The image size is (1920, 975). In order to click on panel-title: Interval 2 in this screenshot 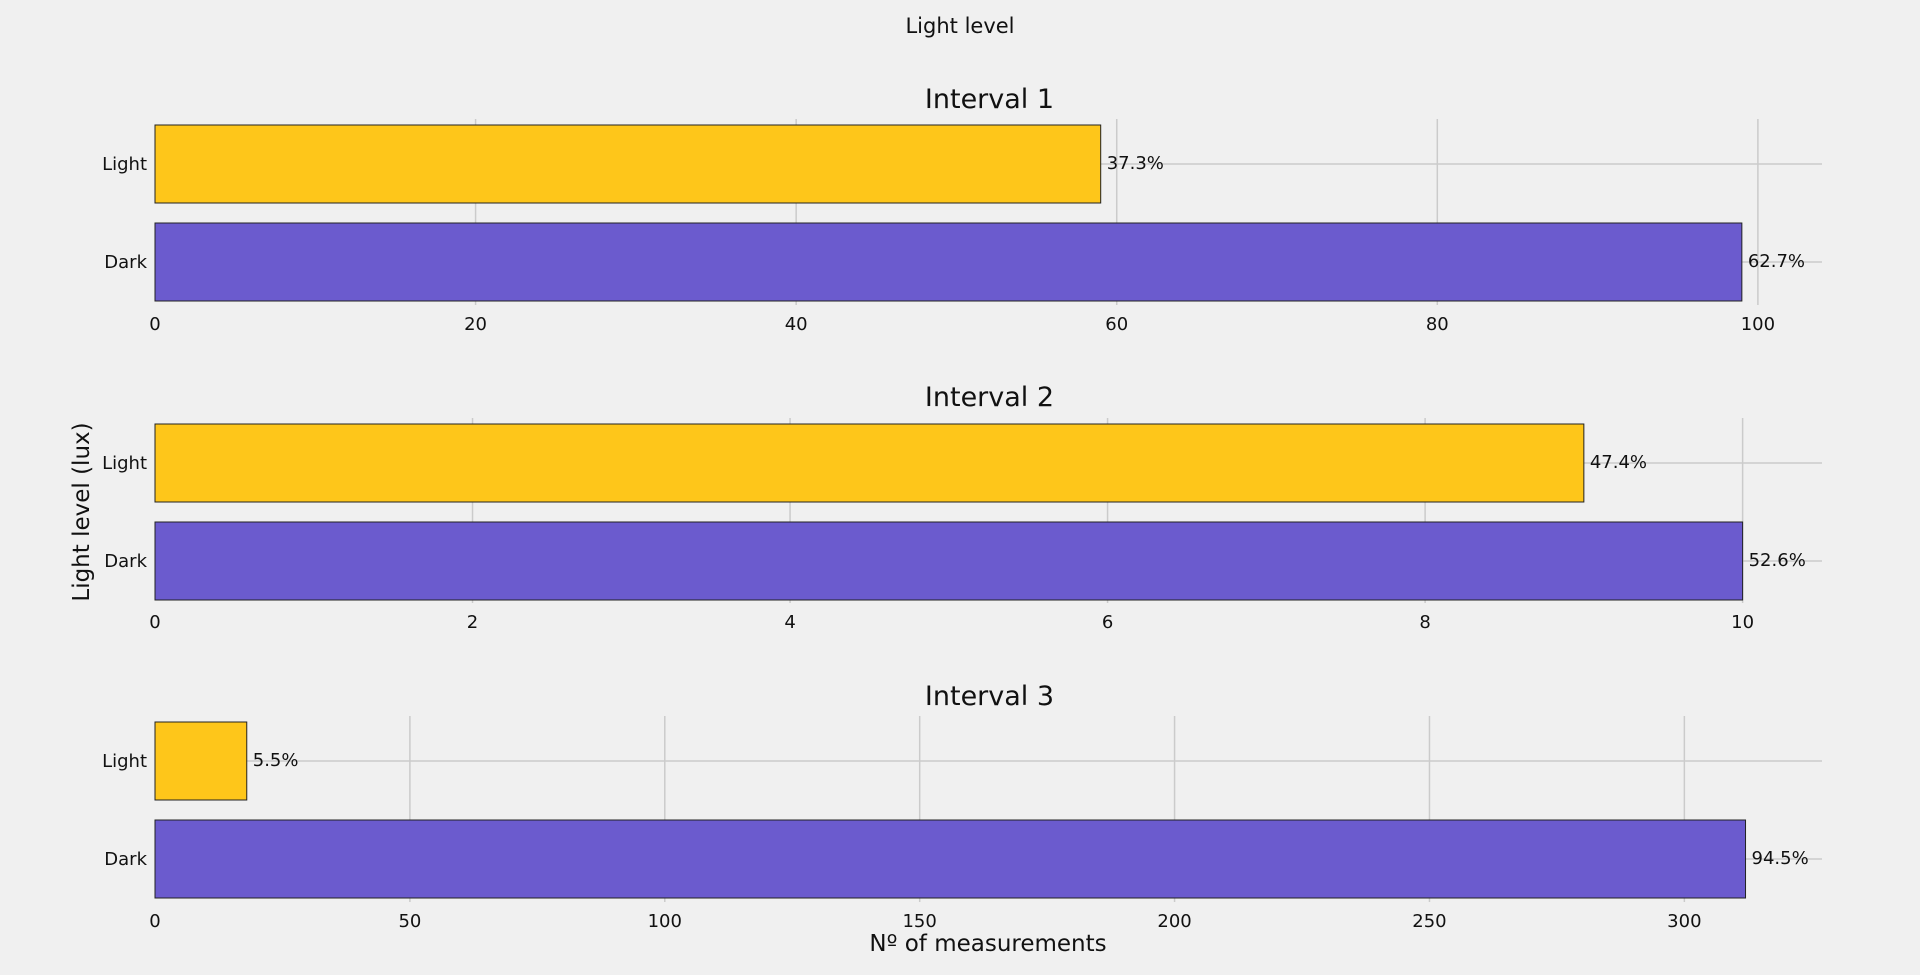, I will do `click(989, 397)`.